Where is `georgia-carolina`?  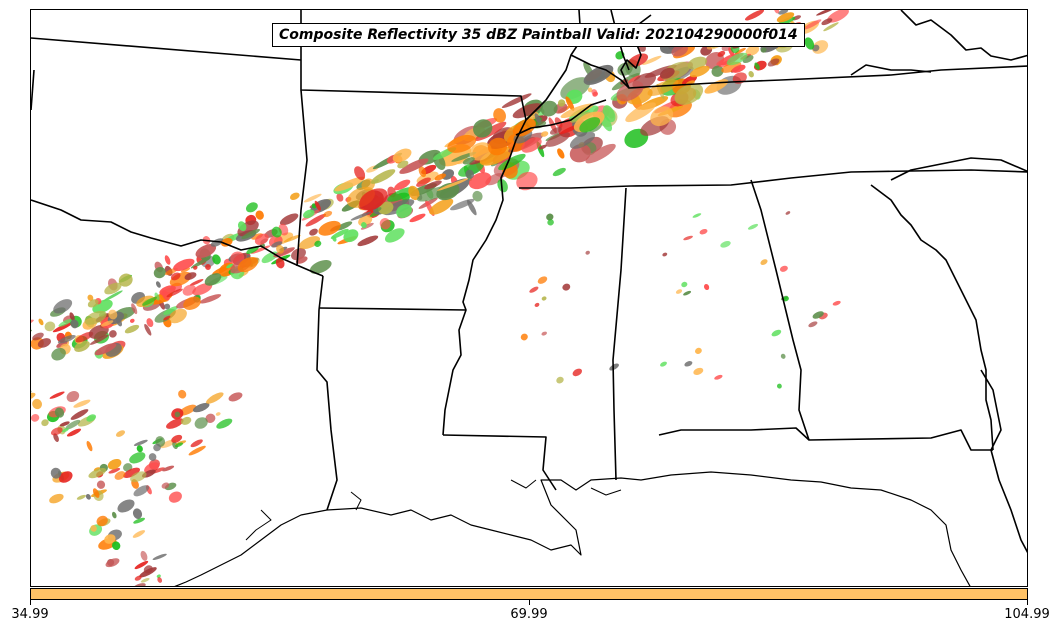 georgia-carolina is located at coordinates (958, 169).